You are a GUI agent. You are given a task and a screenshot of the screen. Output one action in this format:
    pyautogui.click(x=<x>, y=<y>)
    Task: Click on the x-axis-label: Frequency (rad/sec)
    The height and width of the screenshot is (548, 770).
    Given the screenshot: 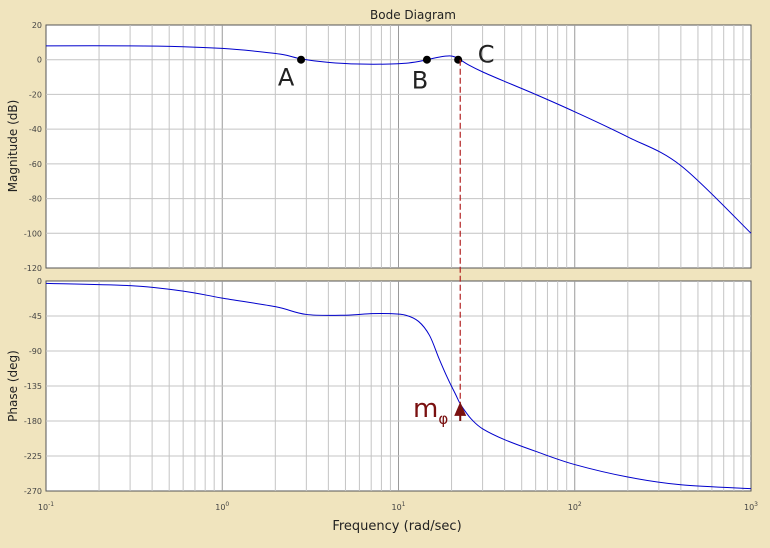 What is the action you would take?
    pyautogui.click(x=396, y=526)
    